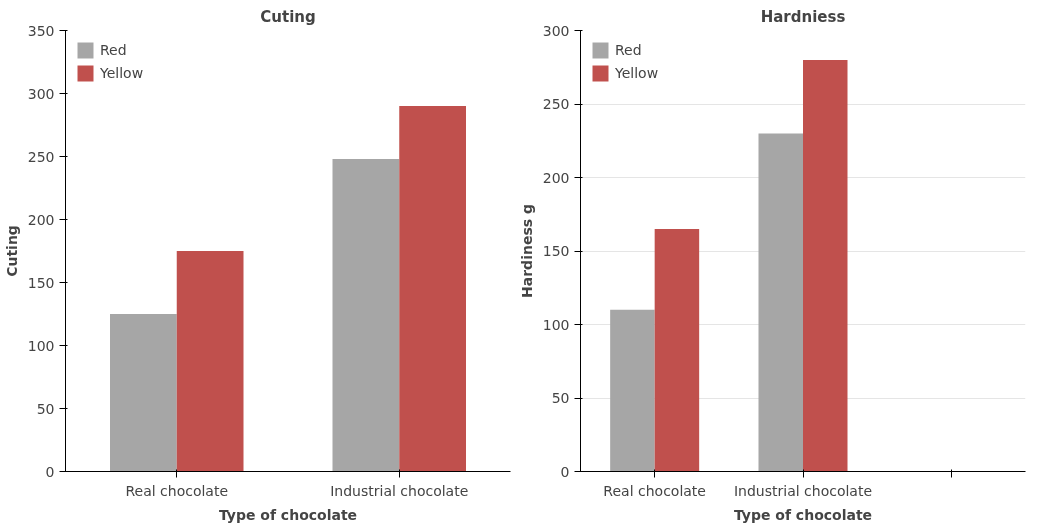 The height and width of the screenshot is (532, 1047). I want to click on chart-title: Hardniess, so click(803, 16).